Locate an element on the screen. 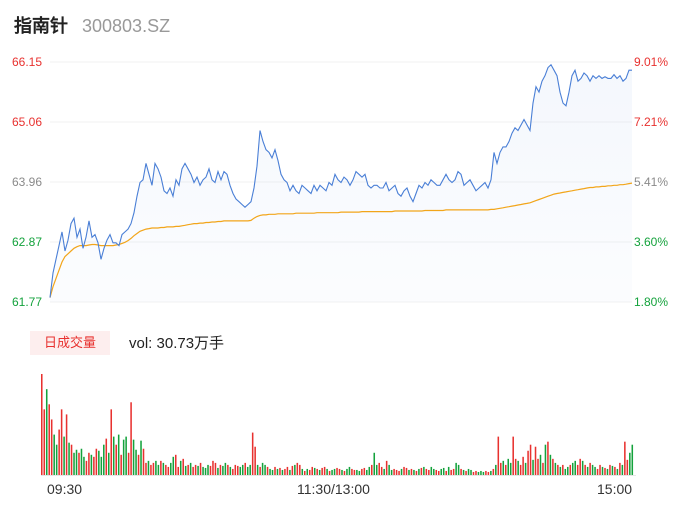 This screenshot has width=686, height=524. pct-tick-4: 3.60% is located at coordinates (650, 242).